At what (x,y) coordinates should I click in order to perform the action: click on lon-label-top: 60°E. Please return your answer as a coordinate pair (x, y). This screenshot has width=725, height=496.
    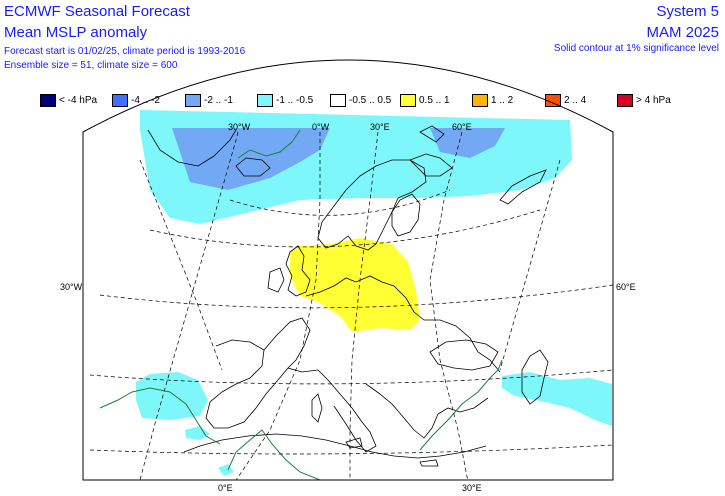
    Looking at the image, I should click on (462, 127).